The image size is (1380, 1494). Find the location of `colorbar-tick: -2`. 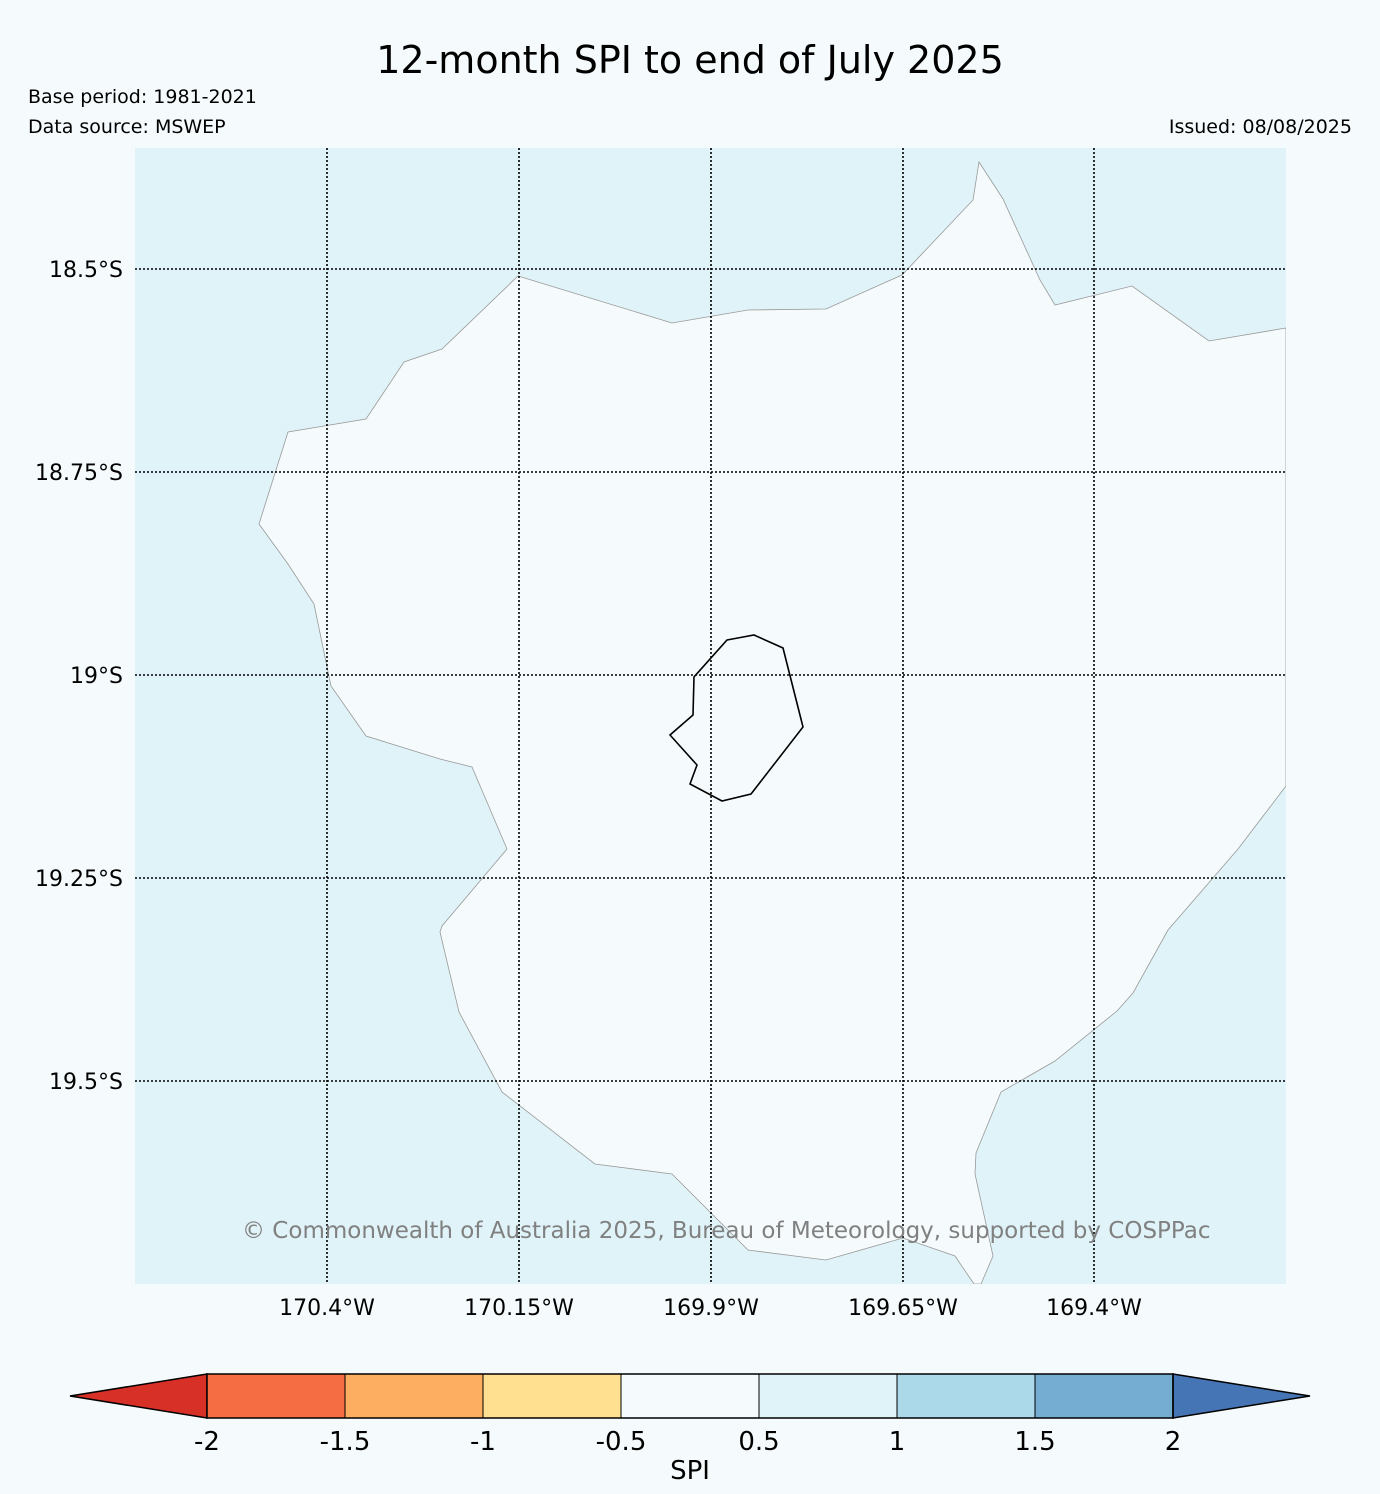

colorbar-tick: -2 is located at coordinates (207, 1442).